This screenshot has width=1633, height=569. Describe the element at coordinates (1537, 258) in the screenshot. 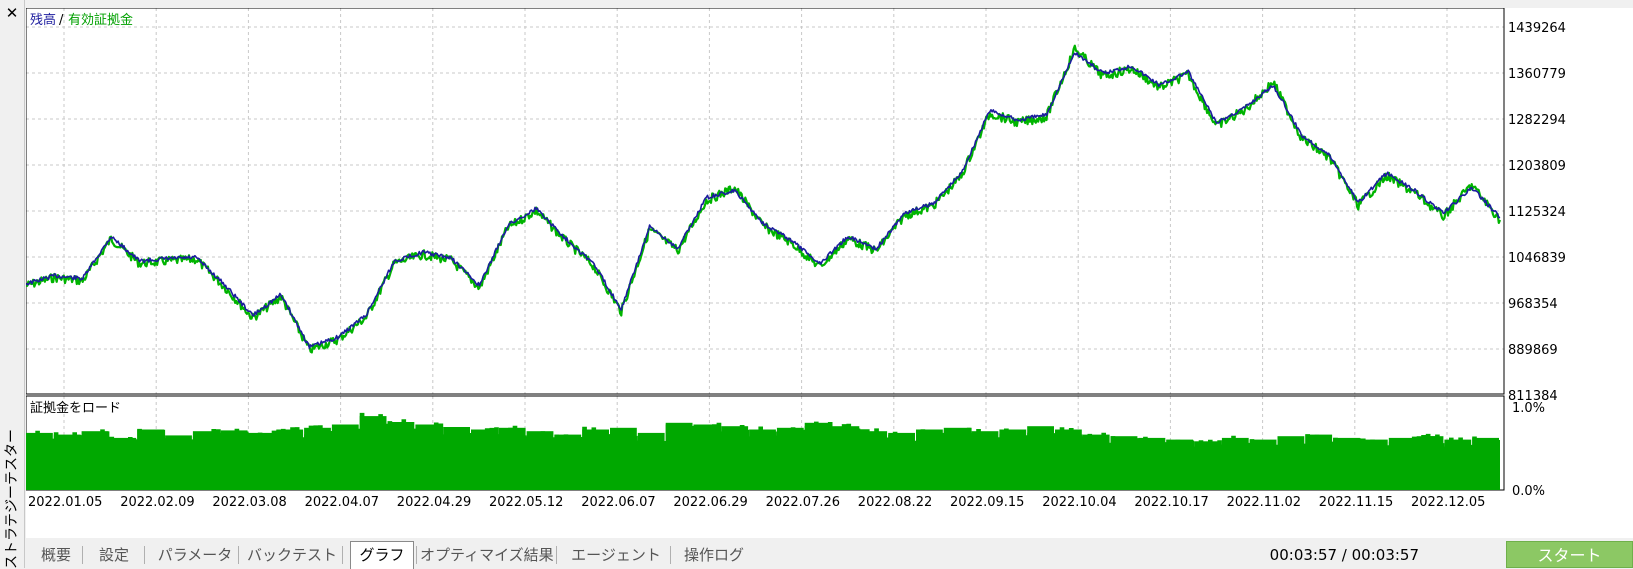

I see `y-tick-label: 1046839` at that location.